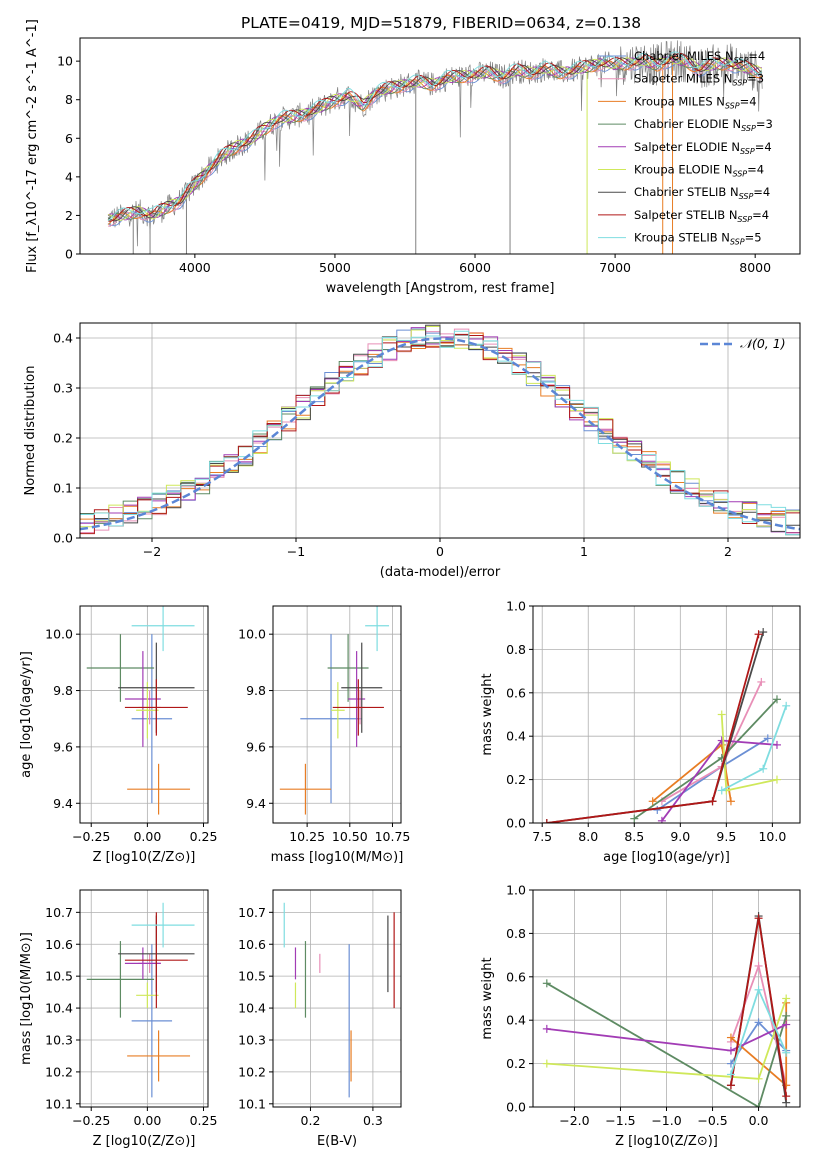 This screenshot has width=819, height=1170. I want to click on x-tick-label: 0.2, so click(311, 1120).